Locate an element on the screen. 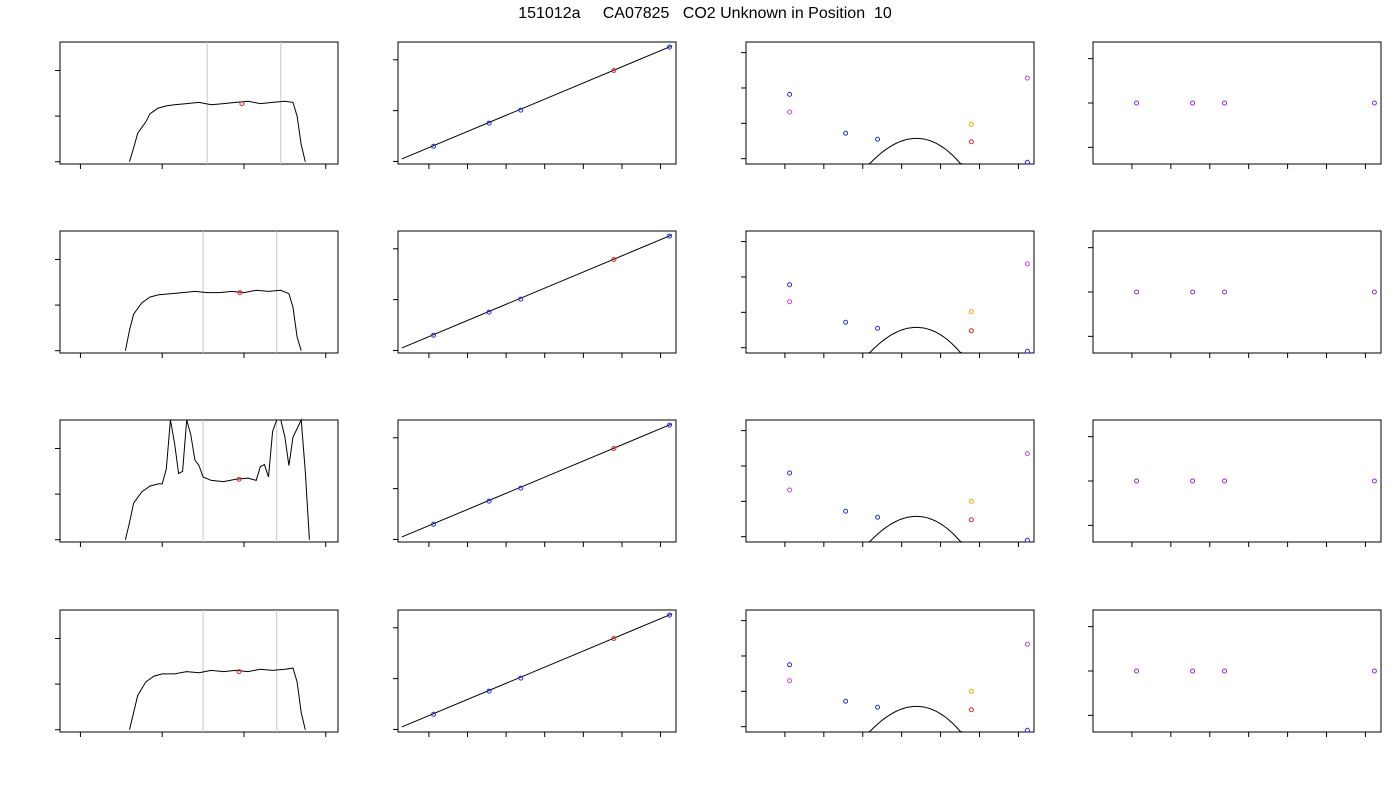 This screenshot has height=800, width=1400. panel-r0-c2 is located at coordinates (888, 105).